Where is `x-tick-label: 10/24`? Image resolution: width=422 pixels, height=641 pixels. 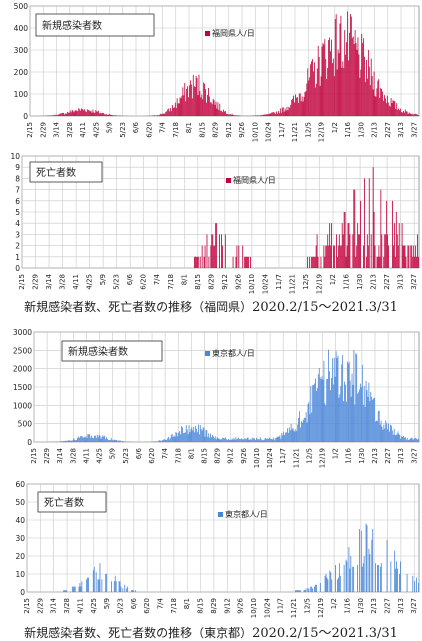
x-tick-label: 10/24 is located at coordinates (269, 131).